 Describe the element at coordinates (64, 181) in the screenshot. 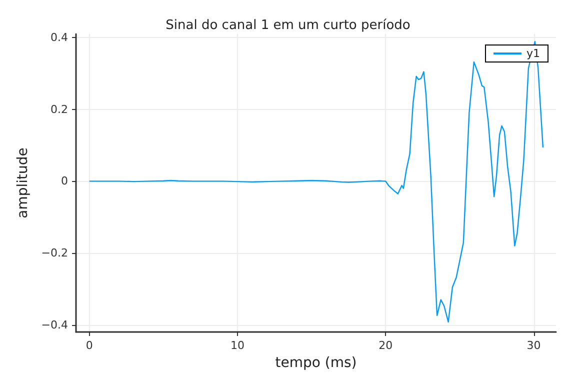

I see `y-tick-label: 0` at that location.